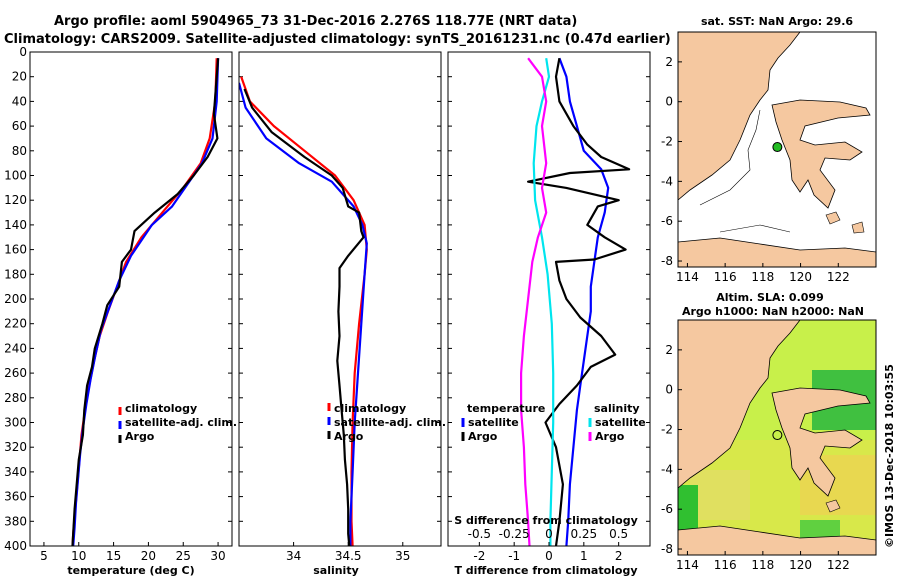  I want to click on depth-tick-label: 80, so click(19, 151).